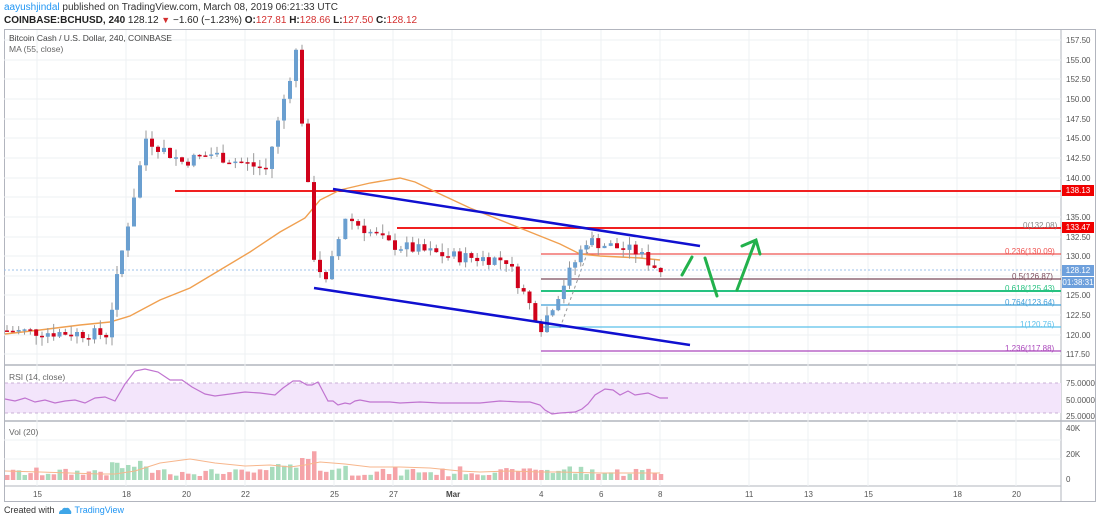 This screenshot has width=1100, height=522. What do you see at coordinates (1080, 400) in the screenshot?
I see `rsi-tick: 50.0000` at bounding box center [1080, 400].